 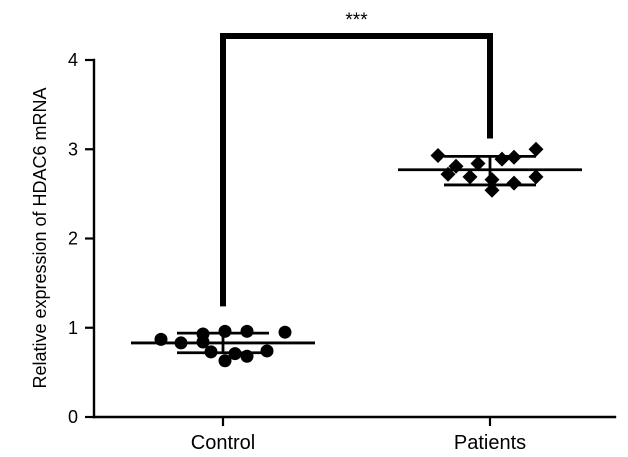 What do you see at coordinates (223, 443) in the screenshot?
I see `x-category-label: Control` at bounding box center [223, 443].